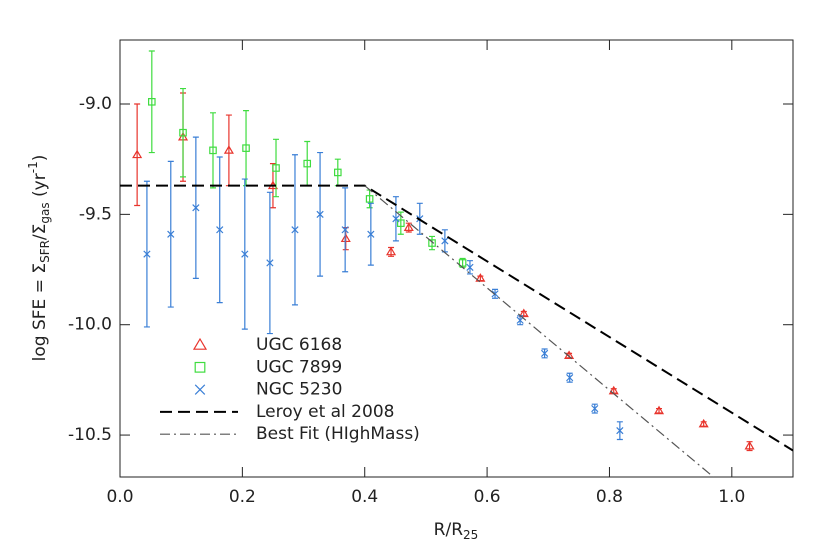 This screenshot has width=830, height=558. What do you see at coordinates (40, 158) in the screenshot?
I see `y-label-part: )` at bounding box center [40, 158].